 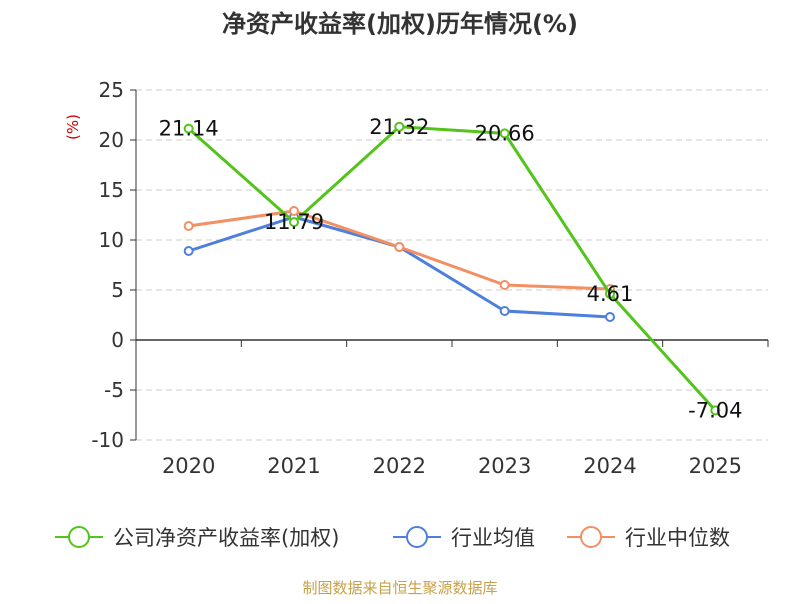 I want to click on data-label: 21.32, so click(x=399, y=127).